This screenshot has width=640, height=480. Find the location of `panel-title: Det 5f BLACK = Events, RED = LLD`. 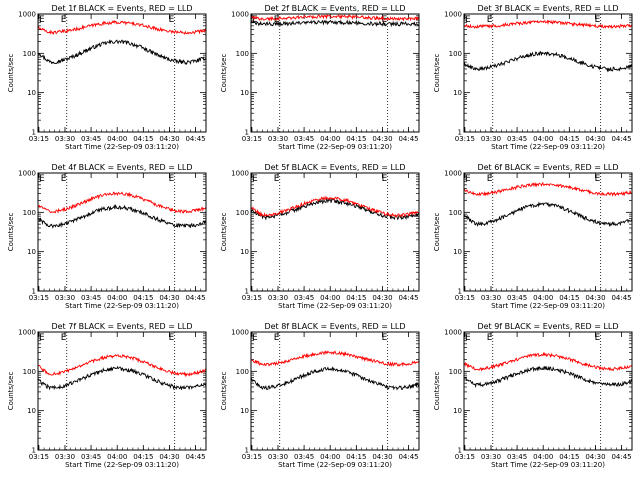

panel-title: Det 5f BLACK = Events, RED = LLD is located at coordinates (334, 167).